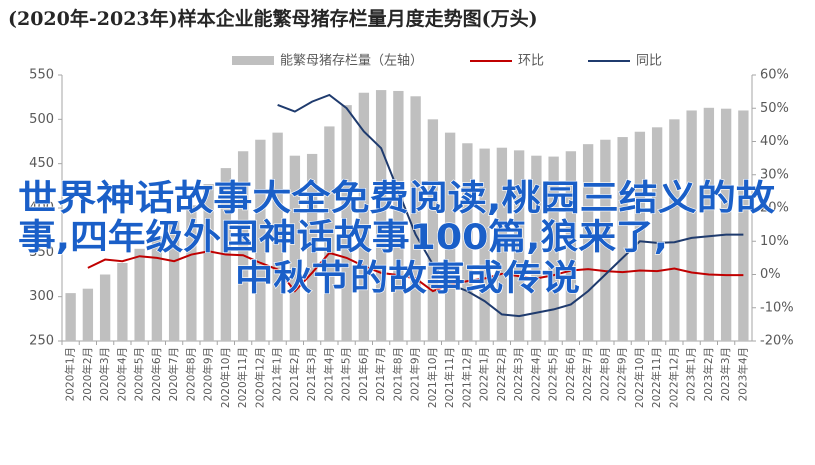 The width and height of the screenshot is (815, 465). What do you see at coordinates (139, 374) in the screenshot?
I see `x-tick-label: 2020年5月` at bounding box center [139, 374].